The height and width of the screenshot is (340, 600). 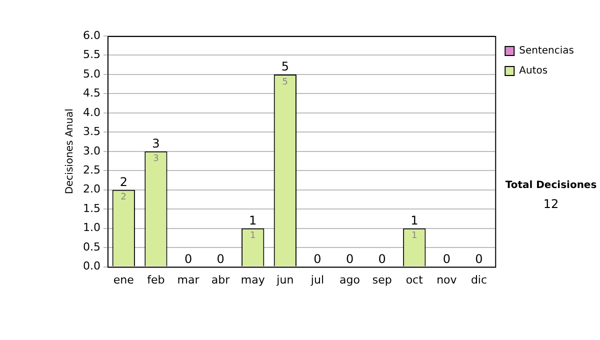 What do you see at coordinates (317, 279) in the screenshot?
I see `x-tick-label: jul` at bounding box center [317, 279].